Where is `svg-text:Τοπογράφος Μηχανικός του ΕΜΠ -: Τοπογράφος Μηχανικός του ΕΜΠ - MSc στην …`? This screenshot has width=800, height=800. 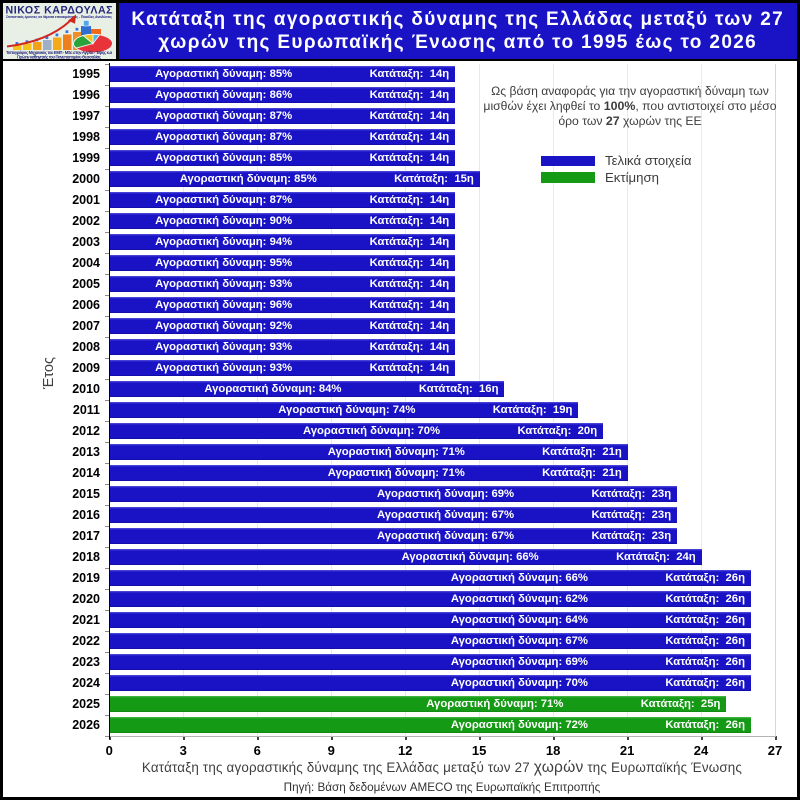 svg-text:Τοπογράφος Μηχανικός του ΕΜΠ -: Τοπογράφος Μηχανικός του ΕΜΠ - MSc στην … is located at coordinates (59, 52).